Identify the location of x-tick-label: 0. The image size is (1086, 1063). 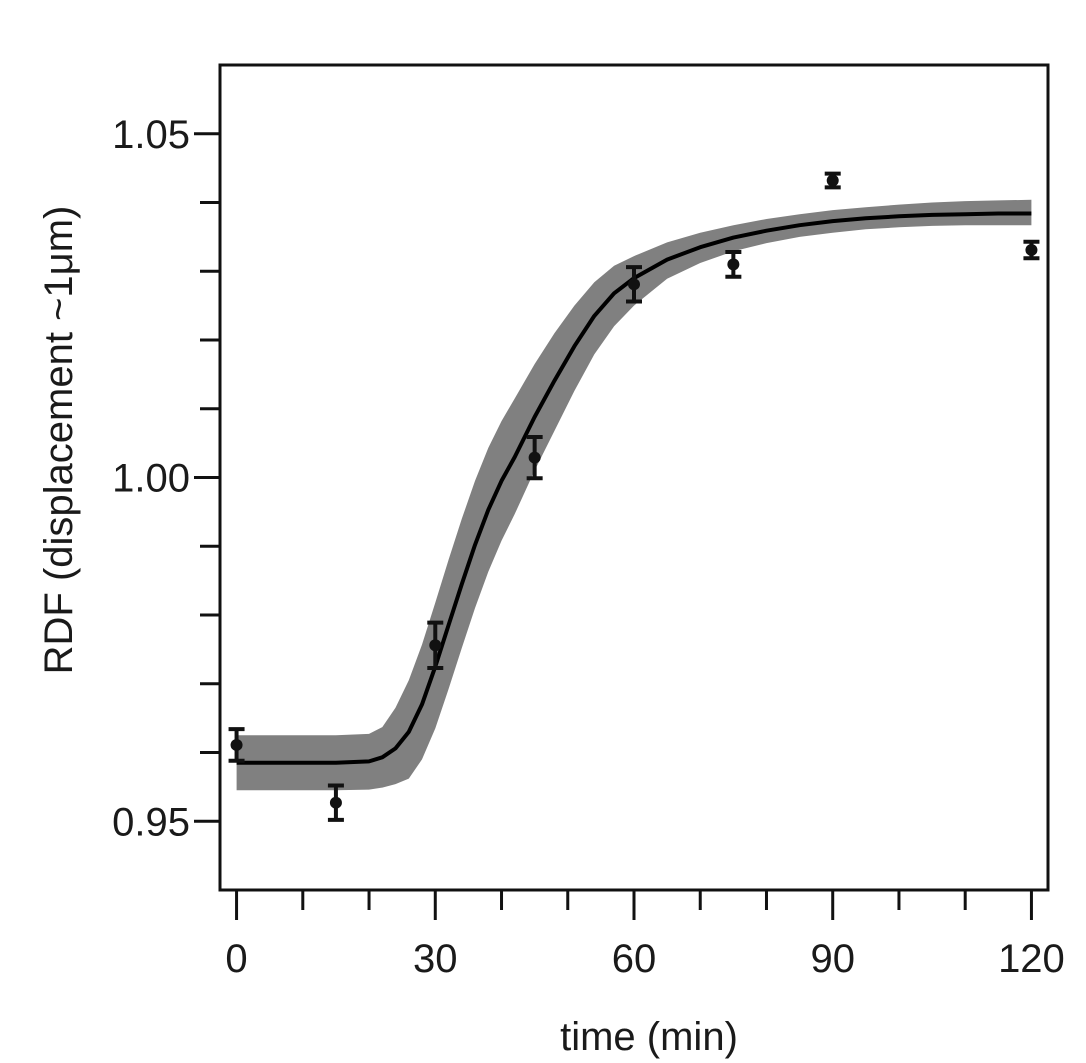
(236, 959).